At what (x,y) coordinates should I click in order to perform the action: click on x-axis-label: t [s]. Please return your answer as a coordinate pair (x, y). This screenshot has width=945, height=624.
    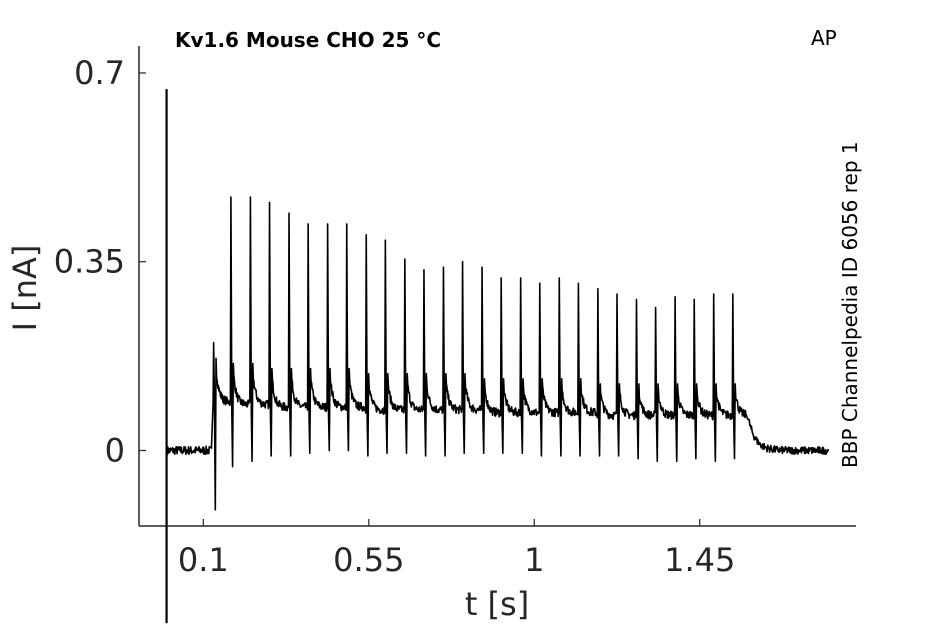
    Looking at the image, I should click on (497, 604).